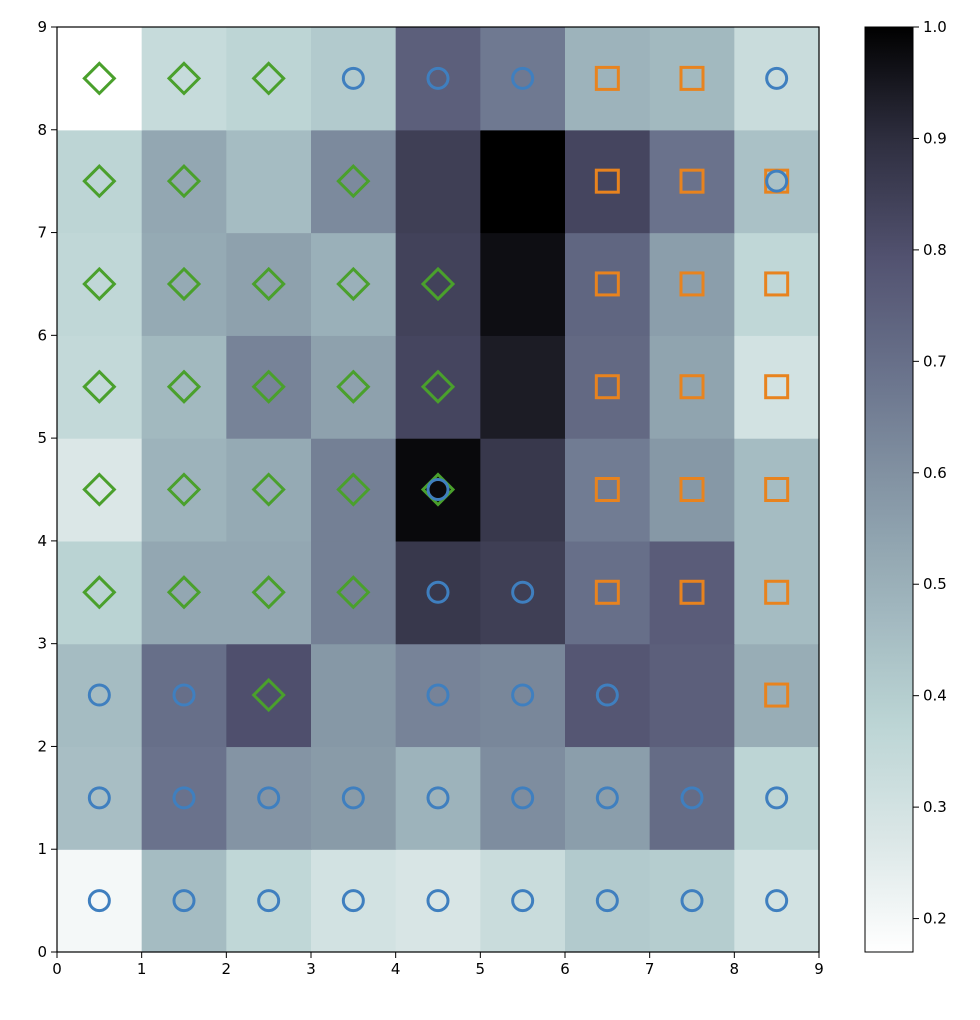 This screenshot has height=1020, width=980. What do you see at coordinates (42, 438) in the screenshot?
I see `y-tick-label: 5` at bounding box center [42, 438].